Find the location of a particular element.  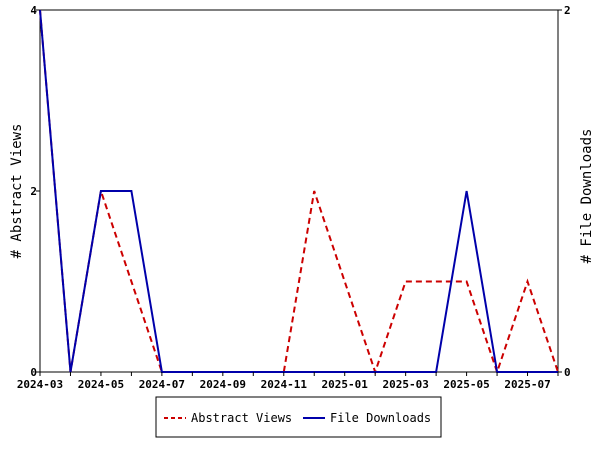

y2-tick-label: 2 is located at coordinates (567, 10).